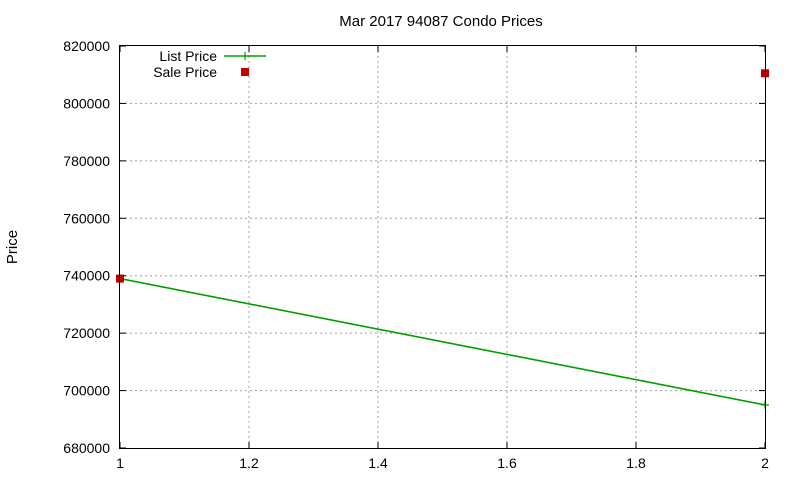  What do you see at coordinates (86, 448) in the screenshot?
I see `y-tick-label: 680000` at bounding box center [86, 448].